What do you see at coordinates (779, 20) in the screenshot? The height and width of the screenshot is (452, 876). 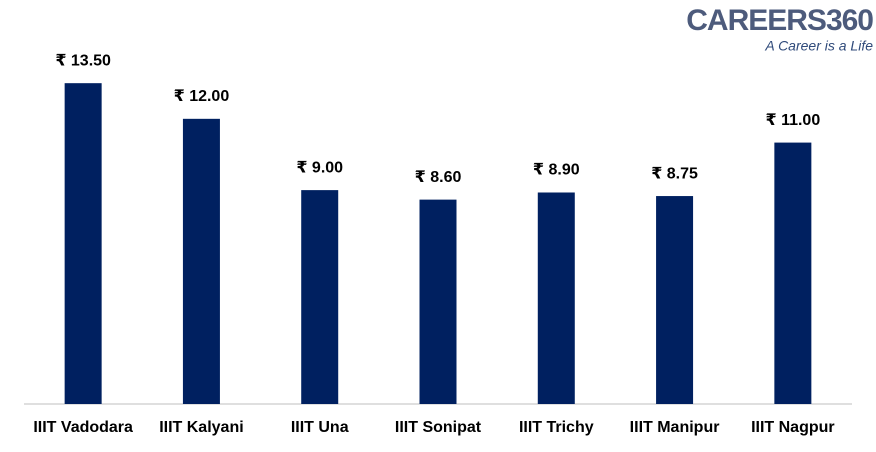 I see `logo-name: CAREERS360` at bounding box center [779, 20].